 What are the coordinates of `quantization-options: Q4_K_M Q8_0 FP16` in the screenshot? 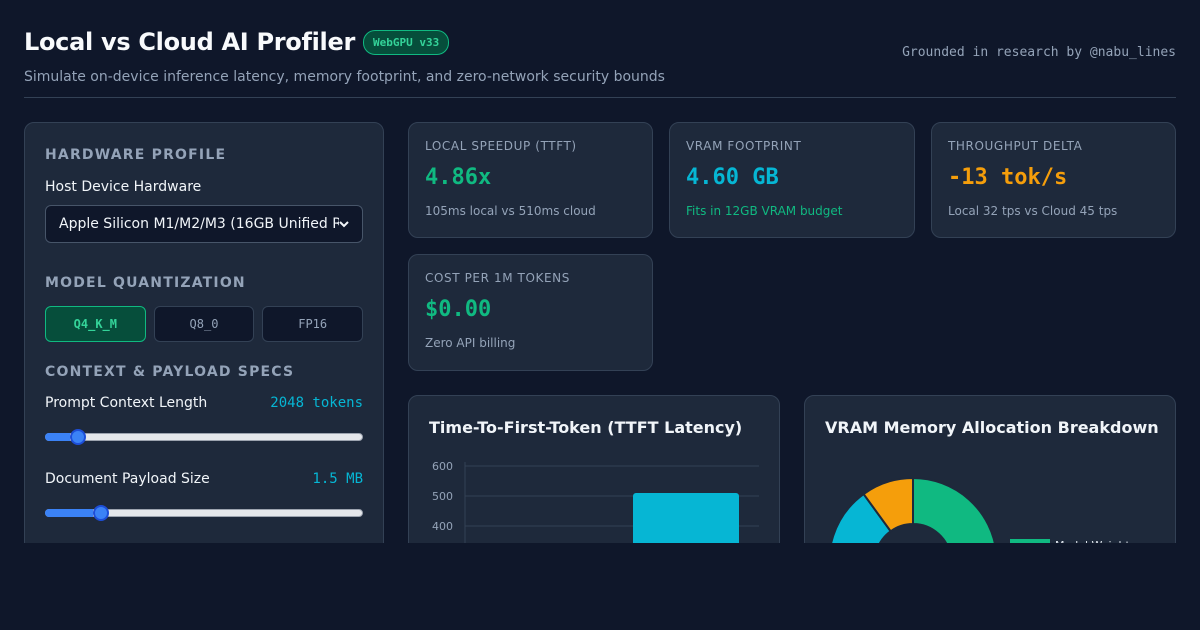 It's located at (204, 324).